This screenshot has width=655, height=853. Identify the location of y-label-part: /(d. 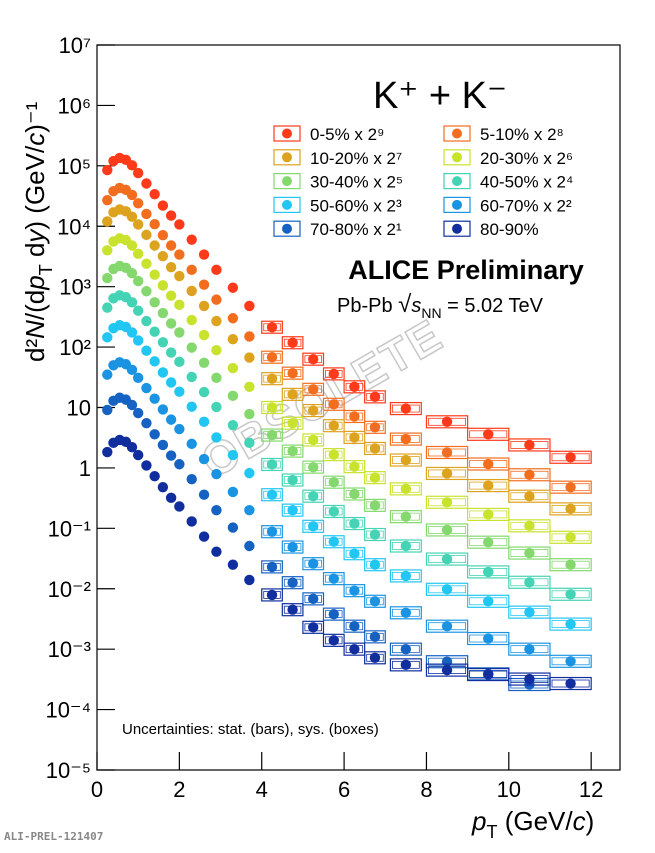
(35, 305).